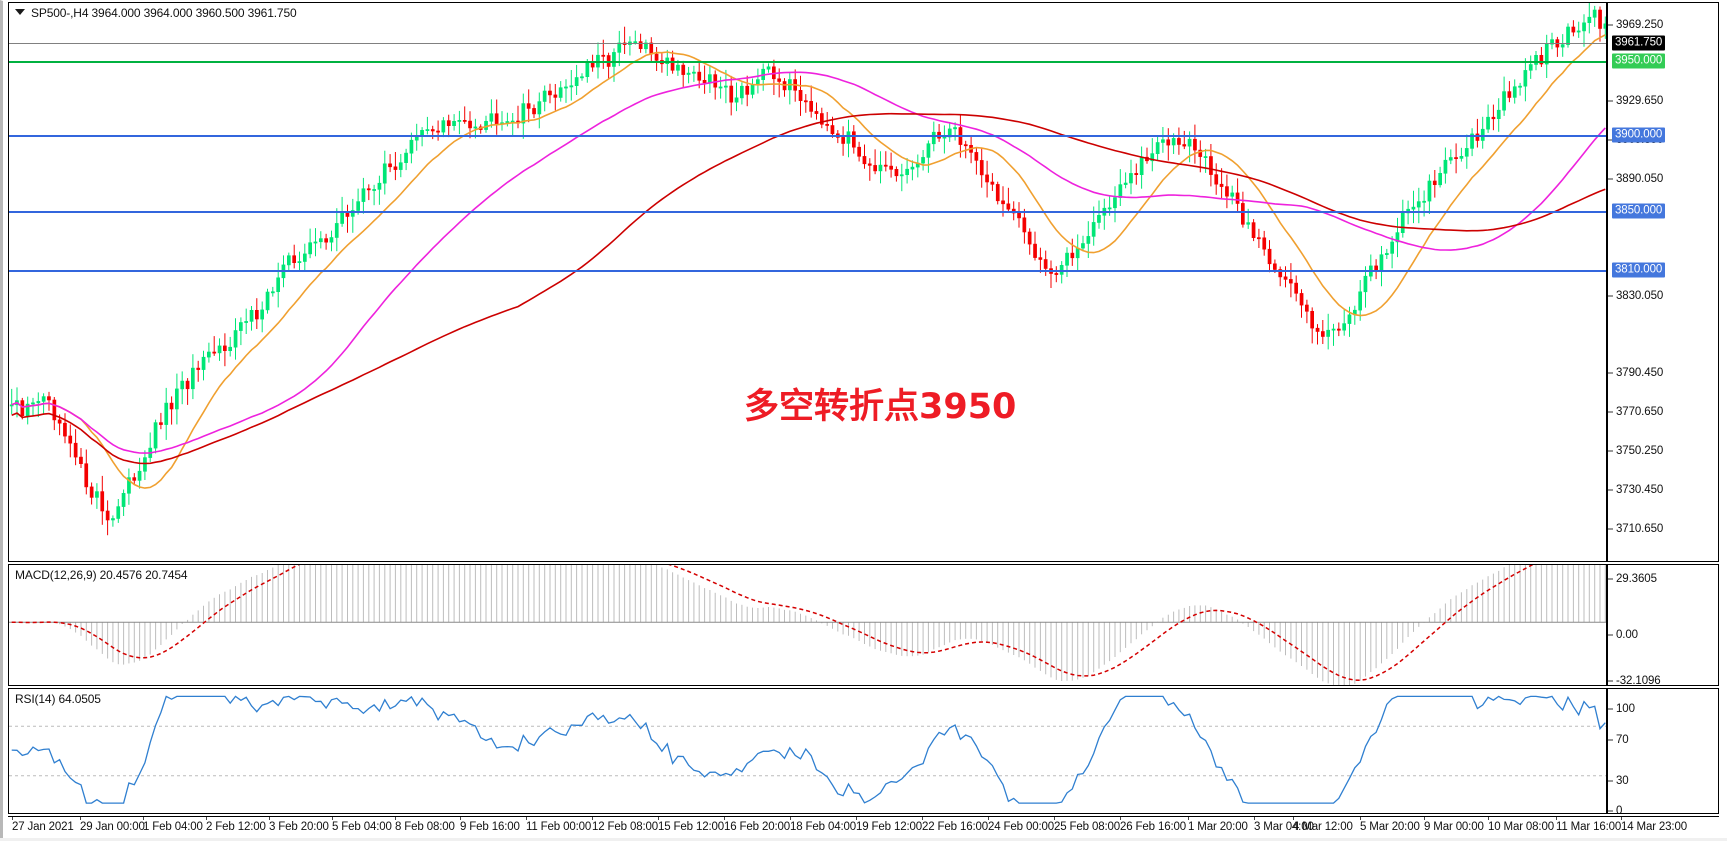  Describe the element at coordinates (1654, 827) in the screenshot. I see `time-axis-label: 14 Mar 23:00` at that location.